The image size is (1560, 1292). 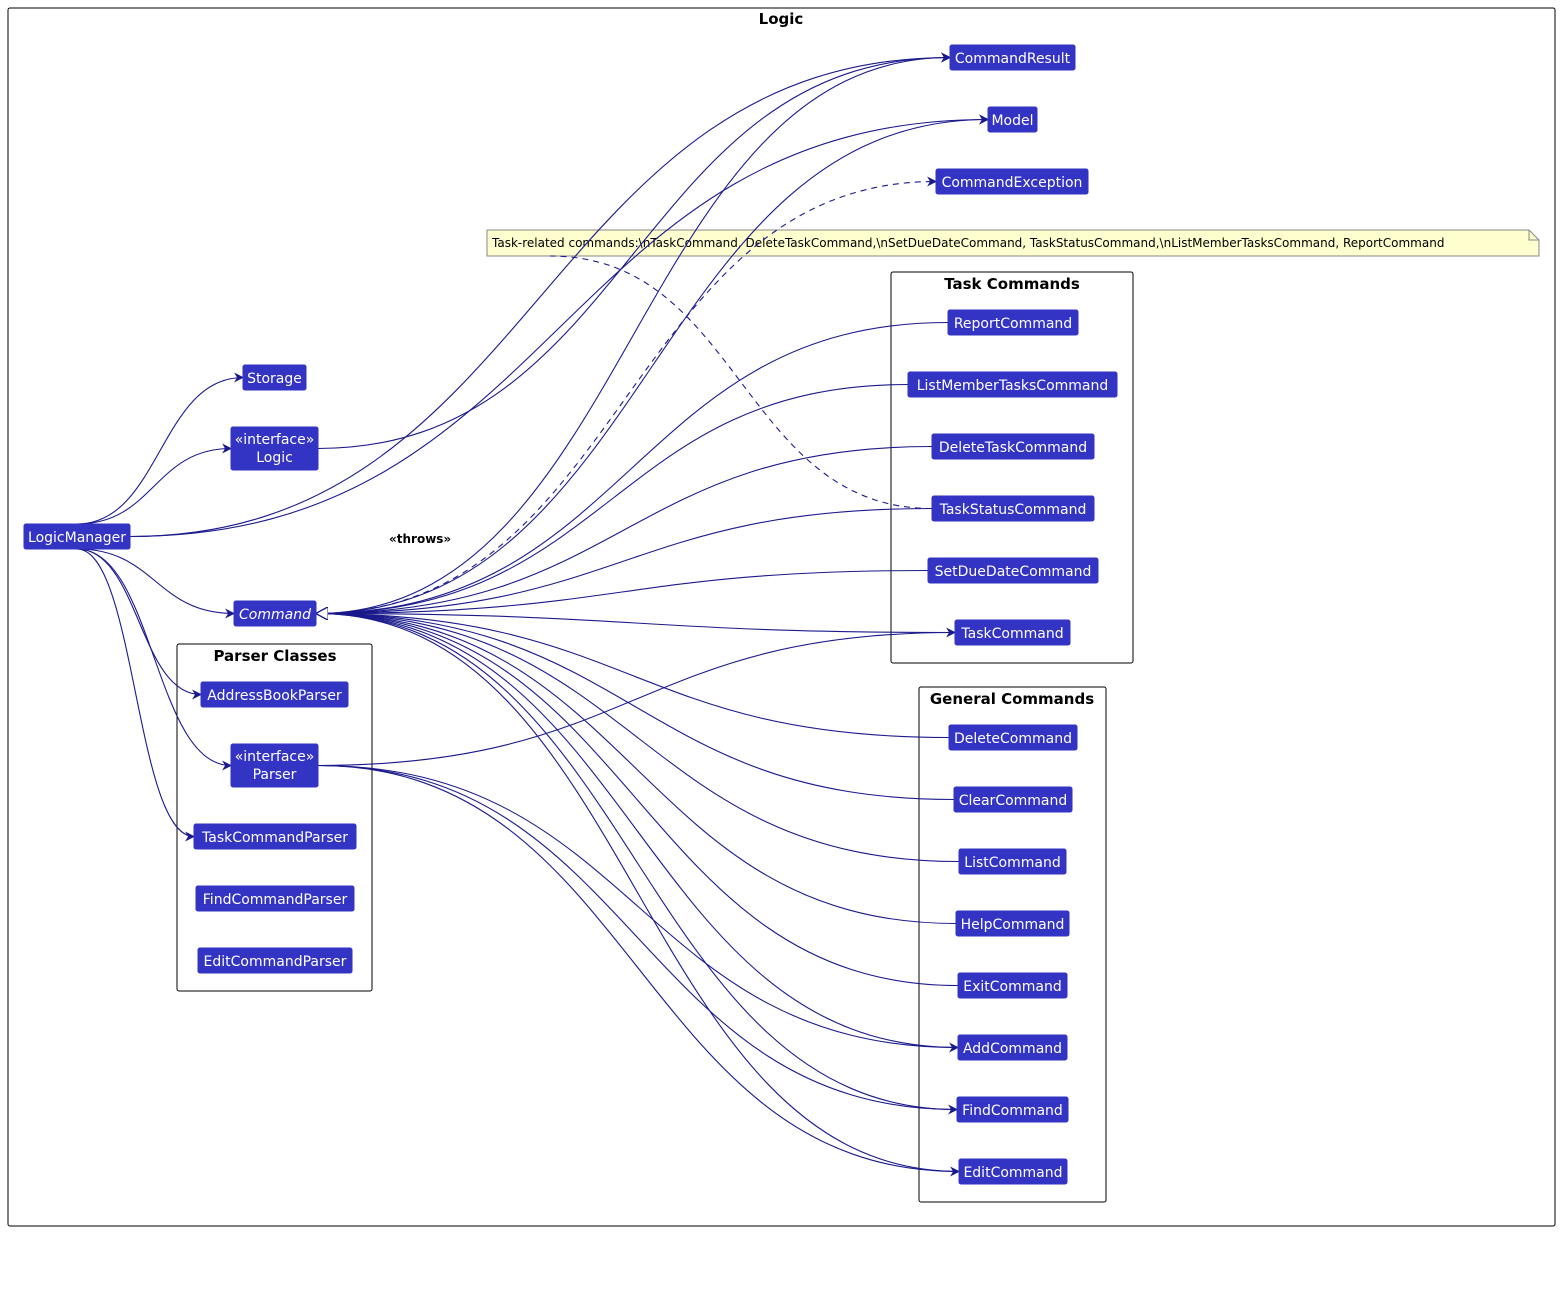 I want to click on edge-help-command-to-command, so click(x=636, y=769).